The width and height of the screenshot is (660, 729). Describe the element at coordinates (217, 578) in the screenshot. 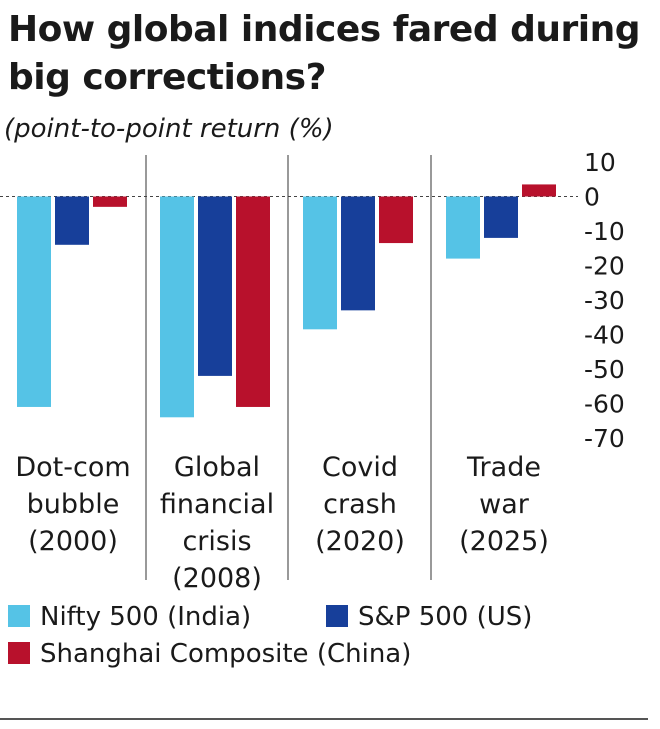

I see `category-label: (2008)` at that location.